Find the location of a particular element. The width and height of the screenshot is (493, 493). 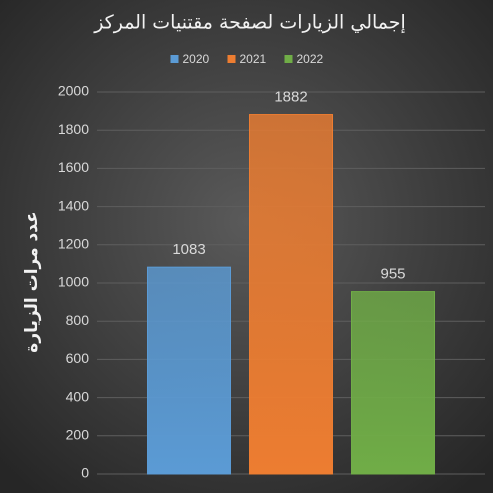

legend-label: 2020 is located at coordinates (196, 59).